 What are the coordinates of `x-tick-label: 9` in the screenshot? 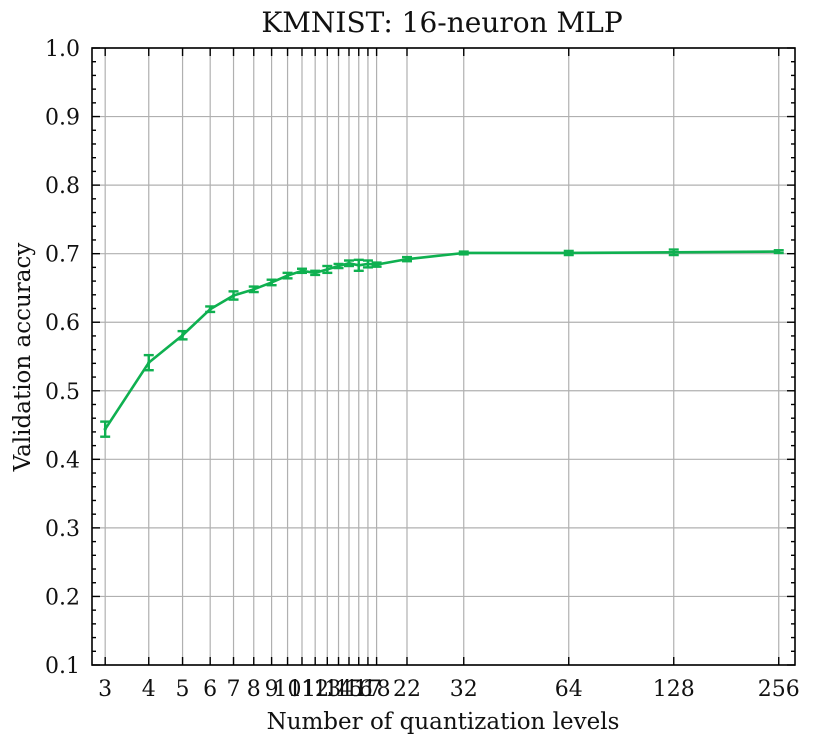 It's located at (272, 689).